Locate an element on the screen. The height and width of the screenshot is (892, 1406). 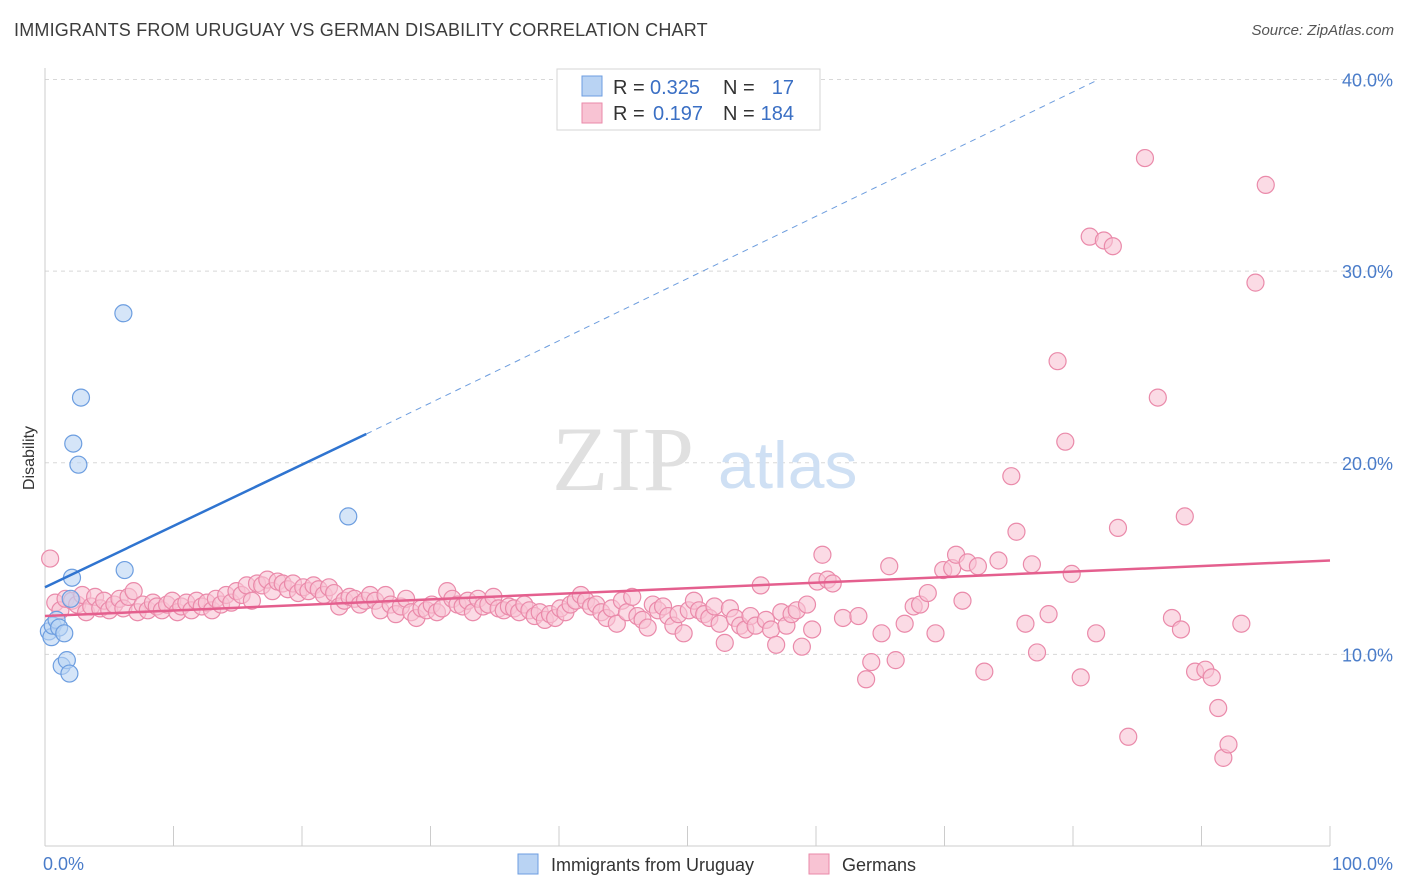
bottom-legend-label-germans: Germans is located at coordinates (879, 865).